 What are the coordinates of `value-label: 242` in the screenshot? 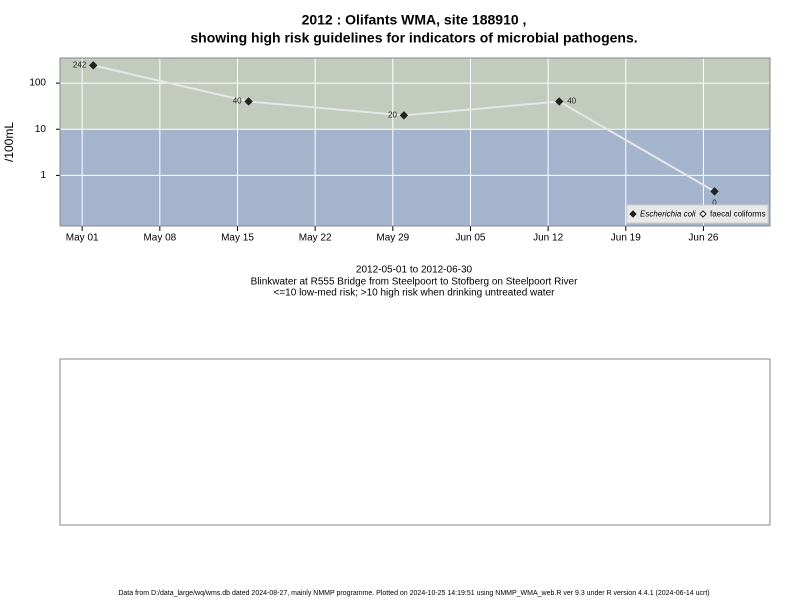 It's located at (80, 65).